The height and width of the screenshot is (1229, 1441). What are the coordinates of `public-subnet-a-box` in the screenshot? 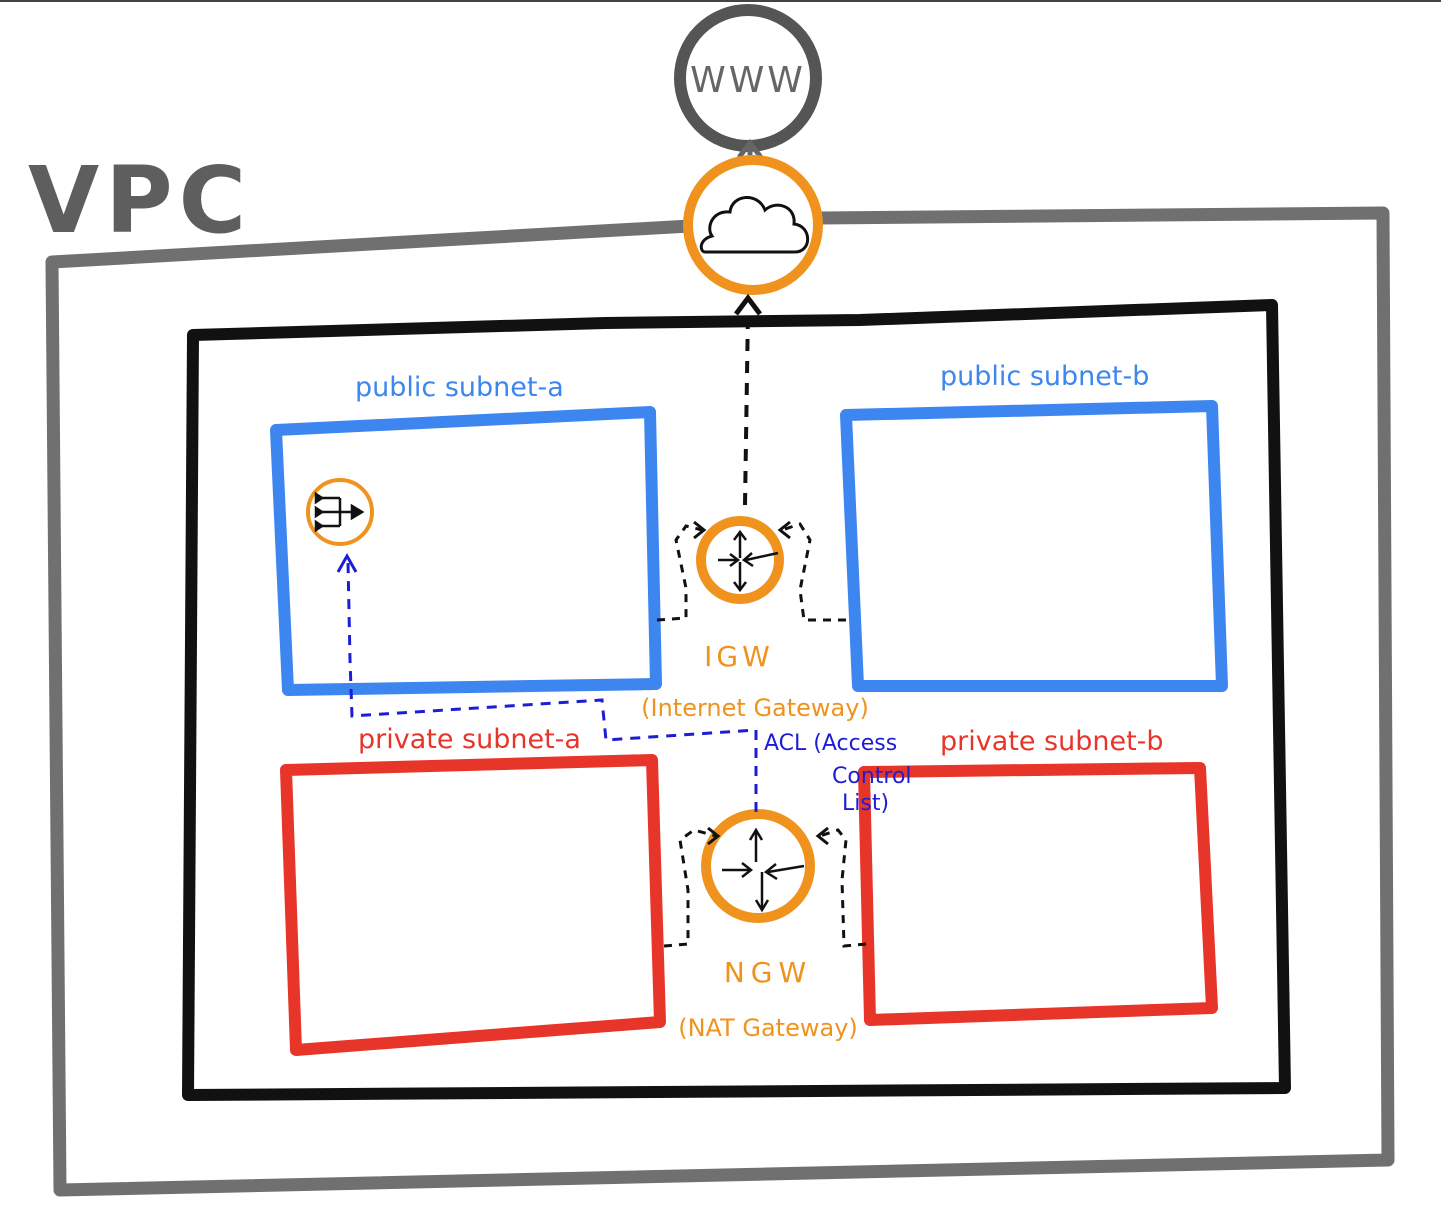 It's located at (466, 551).